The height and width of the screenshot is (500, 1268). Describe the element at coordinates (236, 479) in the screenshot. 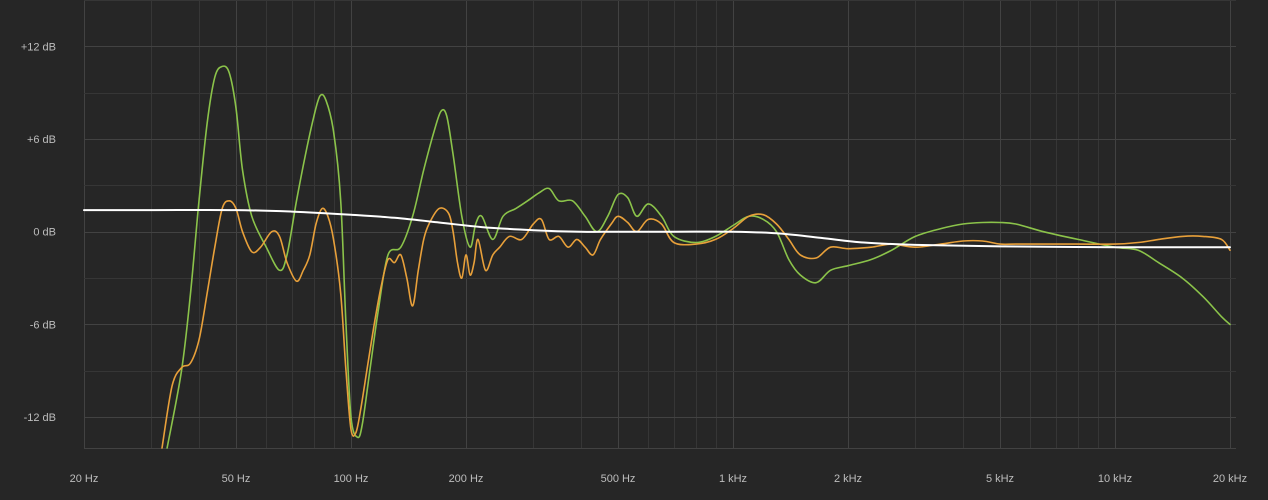

I see `x-tick-label: 50 Hz` at that location.